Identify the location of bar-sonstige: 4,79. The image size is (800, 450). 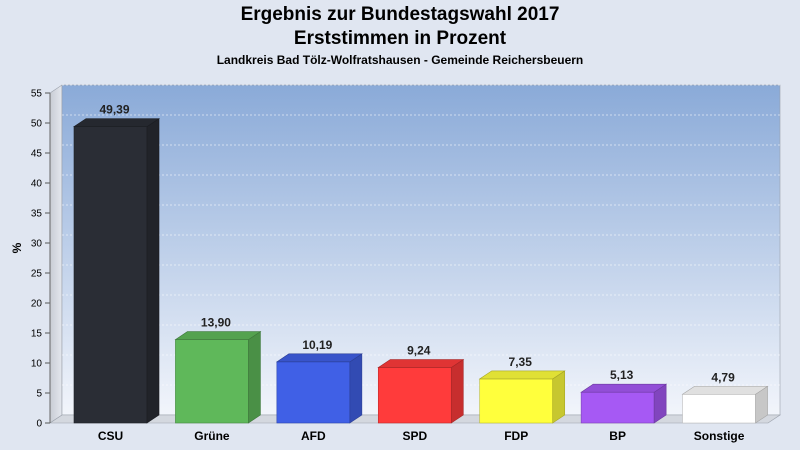
(725, 397).